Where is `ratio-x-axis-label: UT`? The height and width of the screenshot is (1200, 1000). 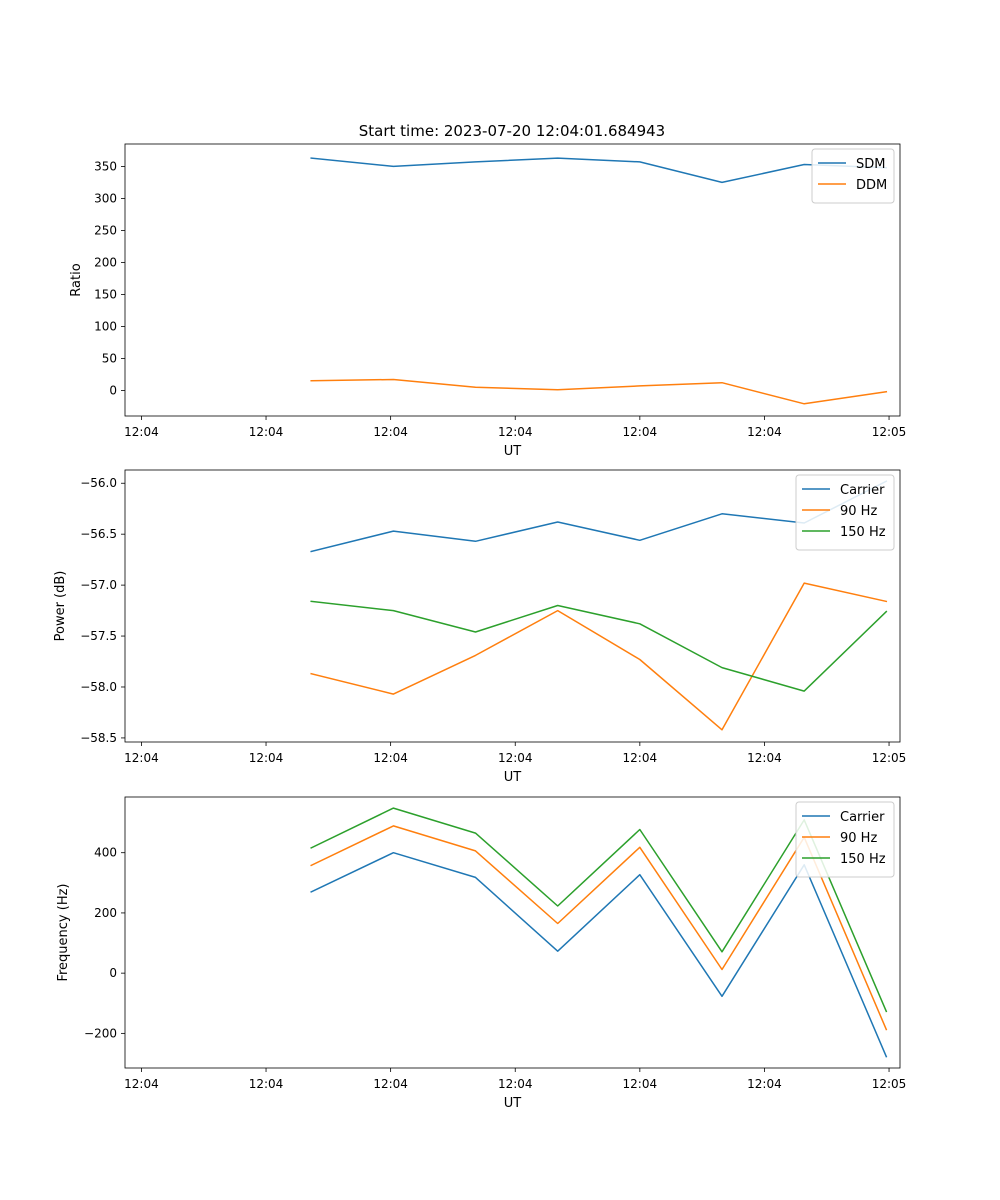 ratio-x-axis-label: UT is located at coordinates (513, 451).